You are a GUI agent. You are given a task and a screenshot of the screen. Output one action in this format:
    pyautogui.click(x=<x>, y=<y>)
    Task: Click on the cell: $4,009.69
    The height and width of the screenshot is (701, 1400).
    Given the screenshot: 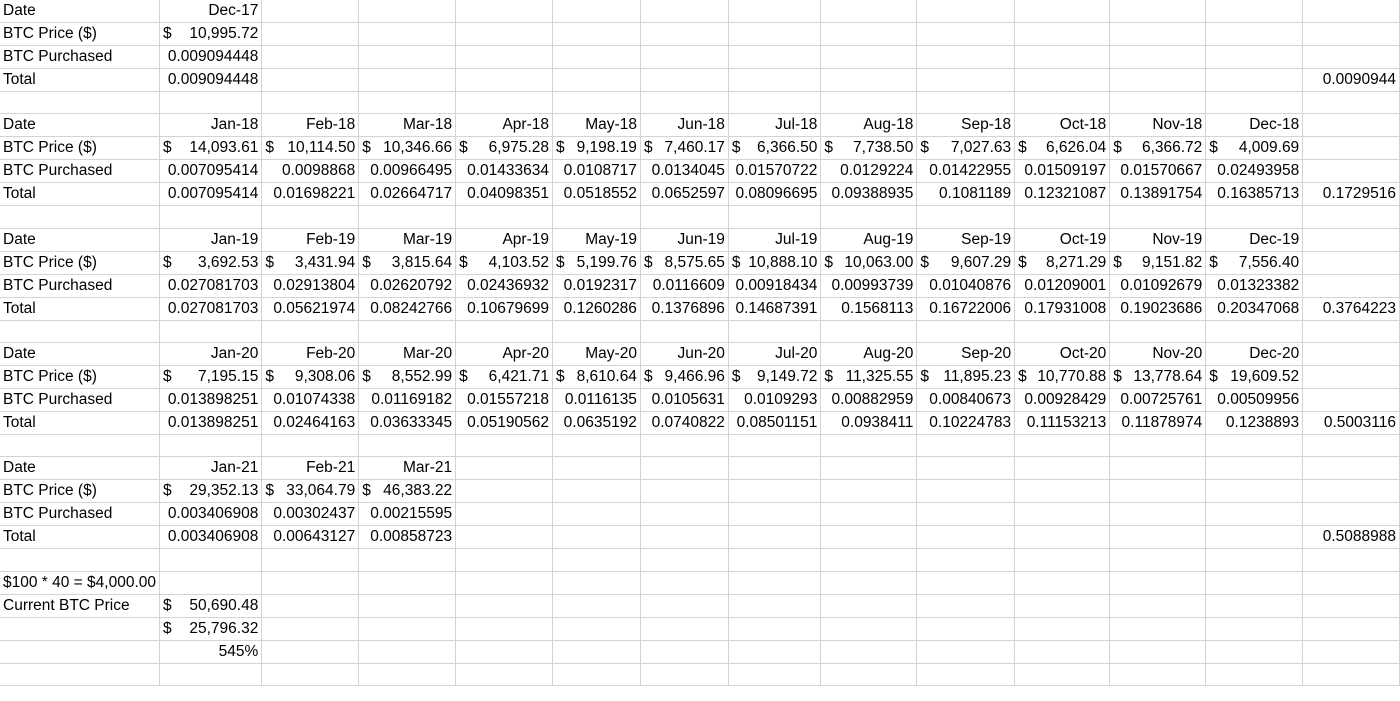 What is the action you would take?
    pyautogui.click(x=1254, y=148)
    